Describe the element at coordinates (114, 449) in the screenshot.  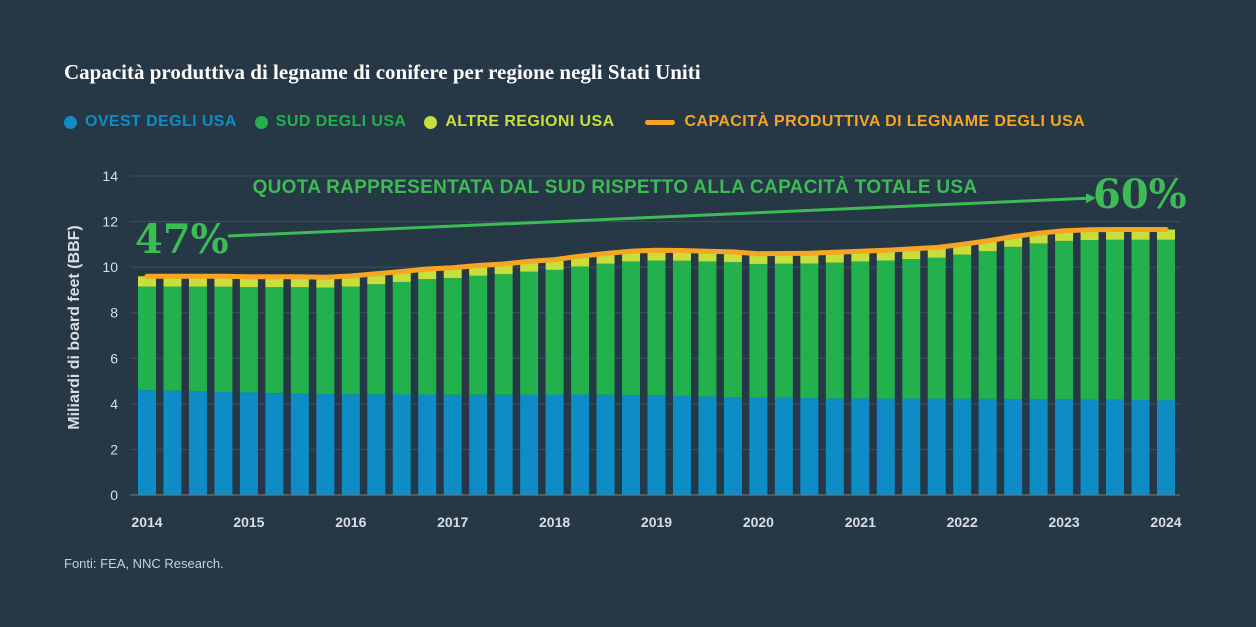
I see `y-tick-label: 2` at that location.